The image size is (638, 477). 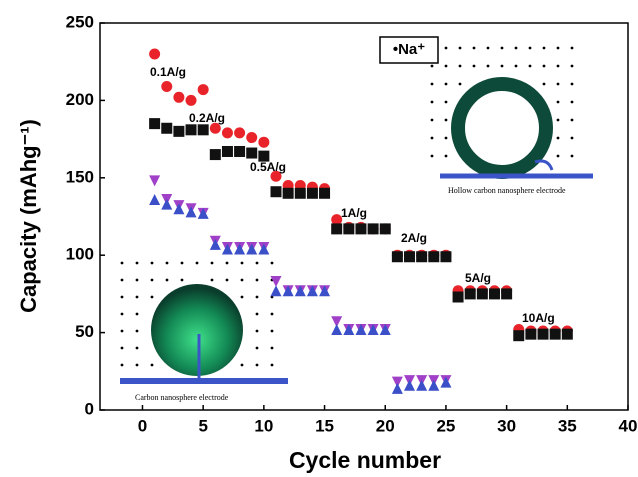 I want to click on x-tick-label: 40, so click(x=628, y=425).